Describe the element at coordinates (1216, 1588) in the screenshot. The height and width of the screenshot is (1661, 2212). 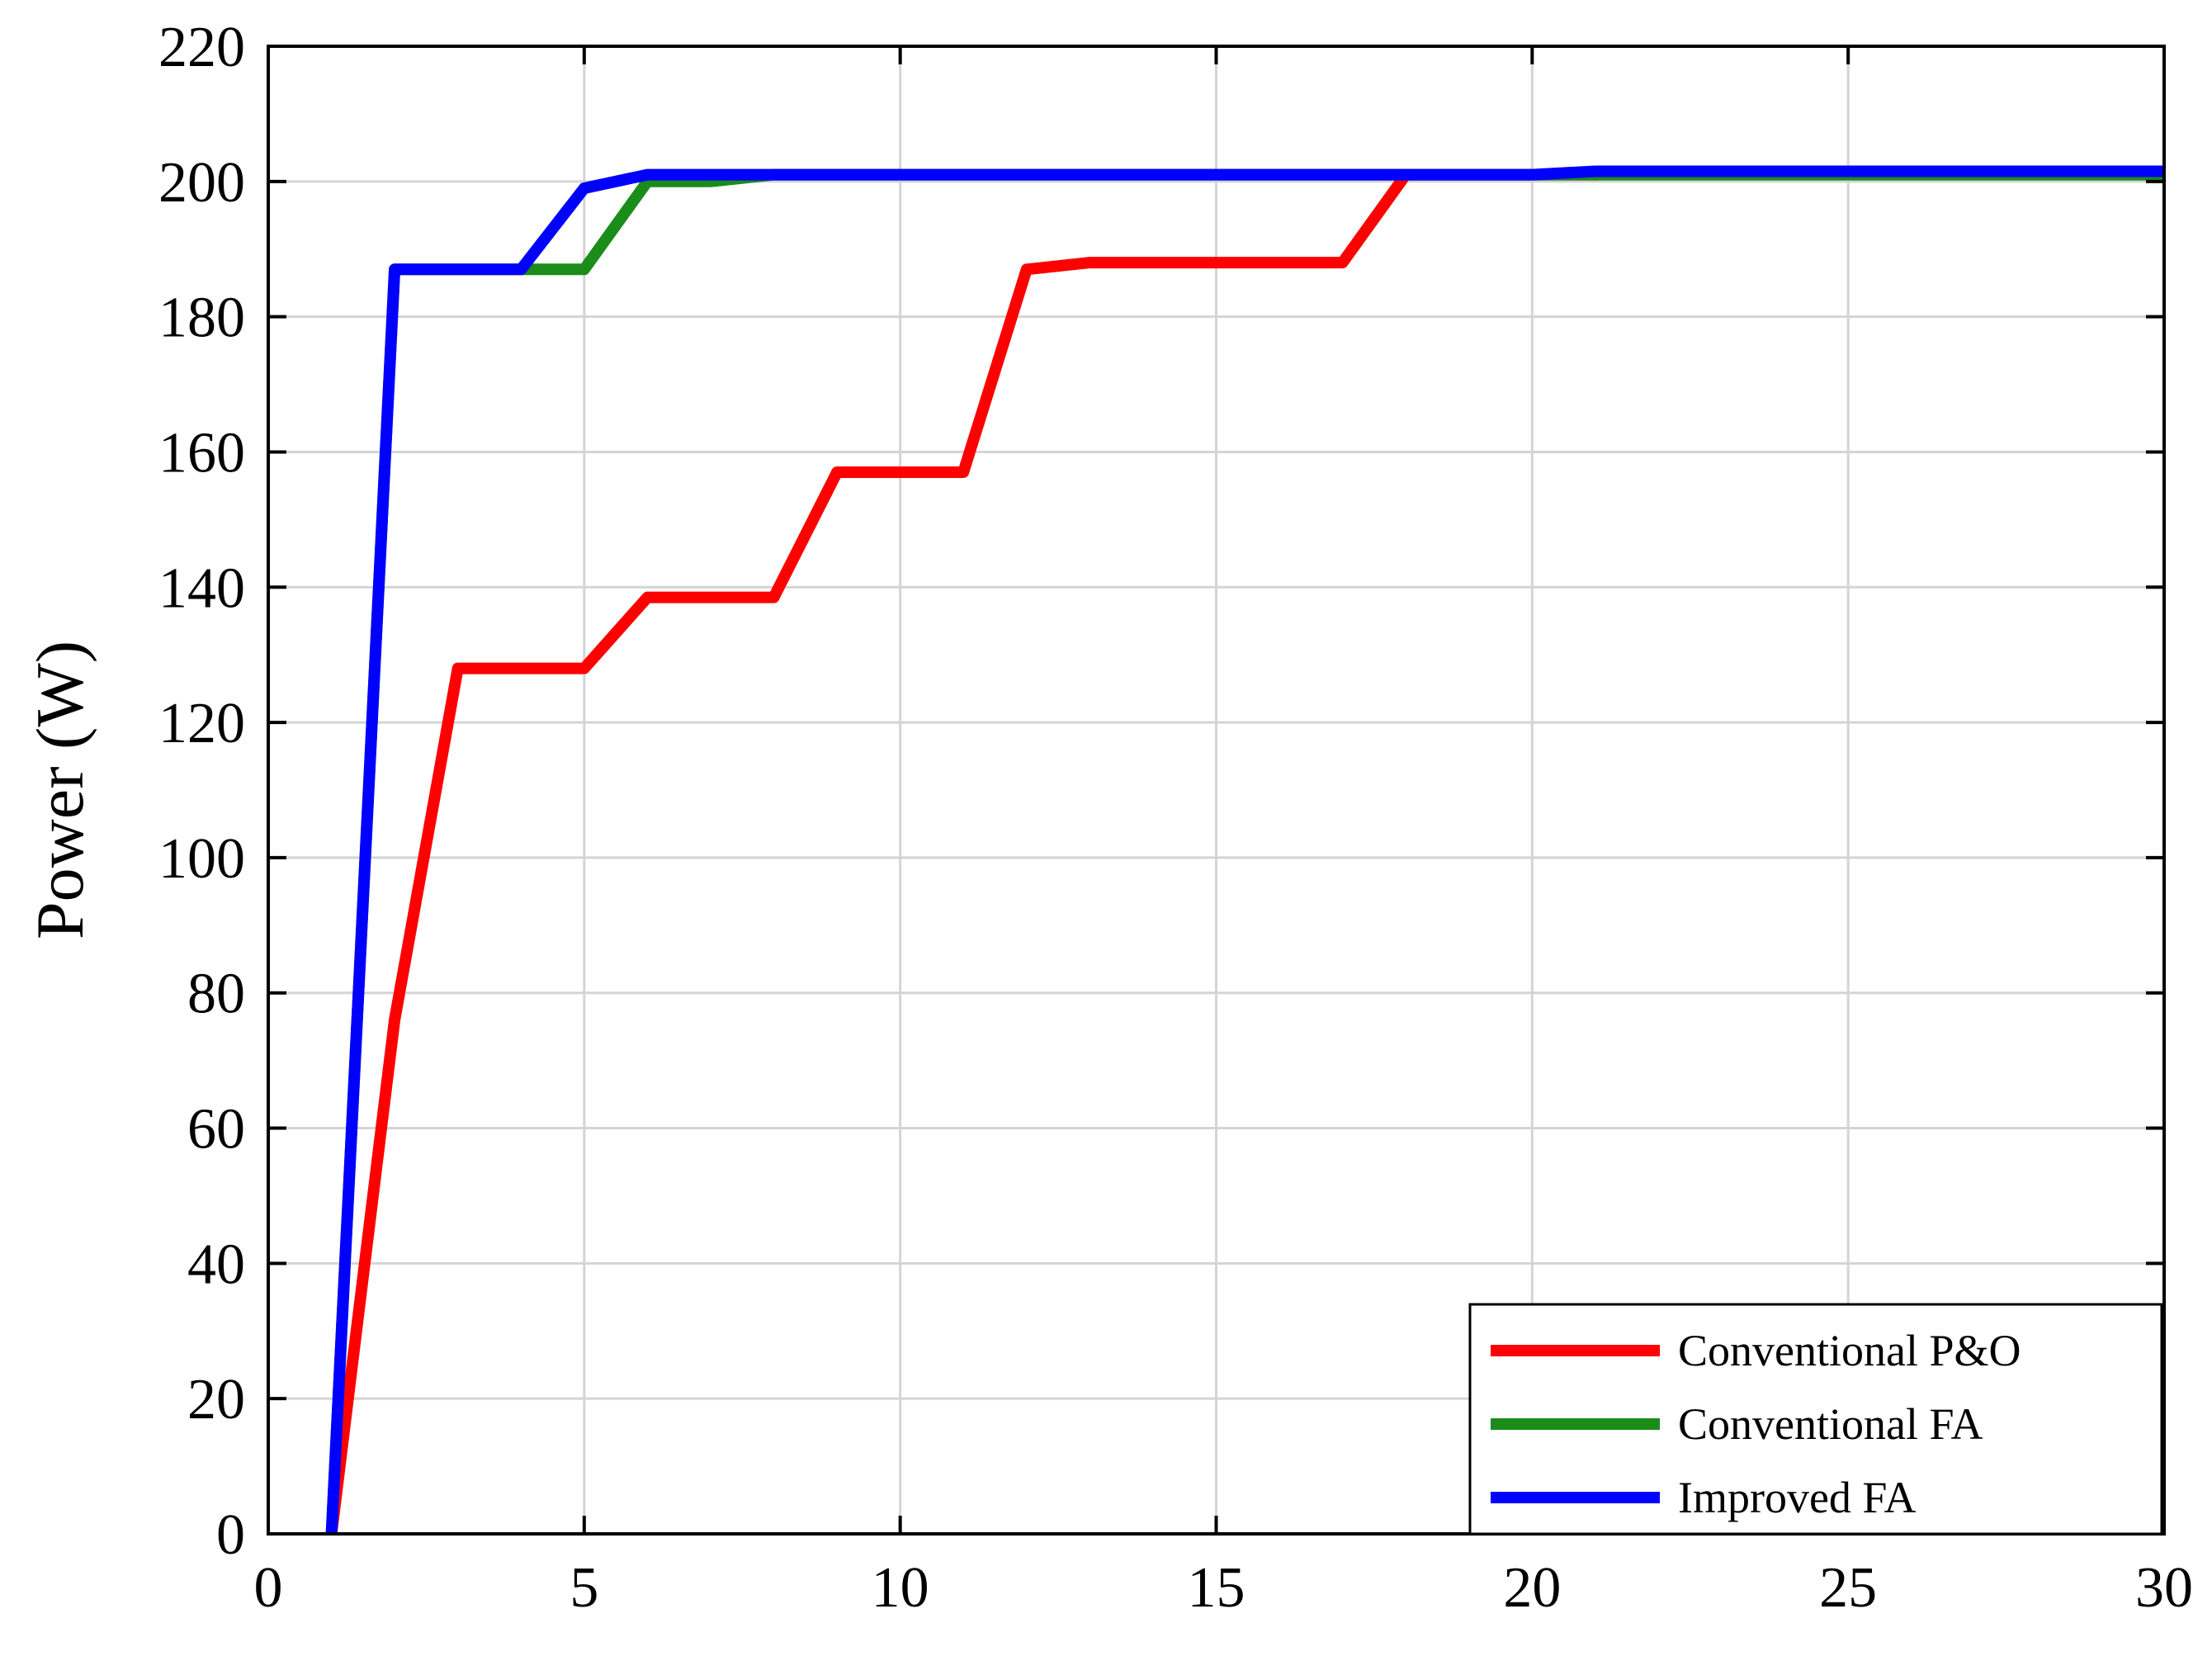
I see `x-tick-label: 15` at that location.